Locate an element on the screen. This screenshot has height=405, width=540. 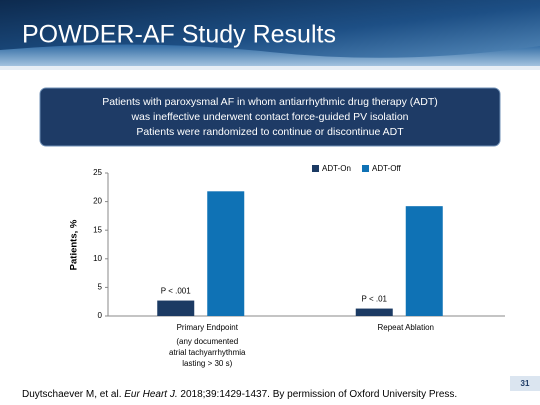
legend-label: ADT-On is located at coordinates (336, 168).